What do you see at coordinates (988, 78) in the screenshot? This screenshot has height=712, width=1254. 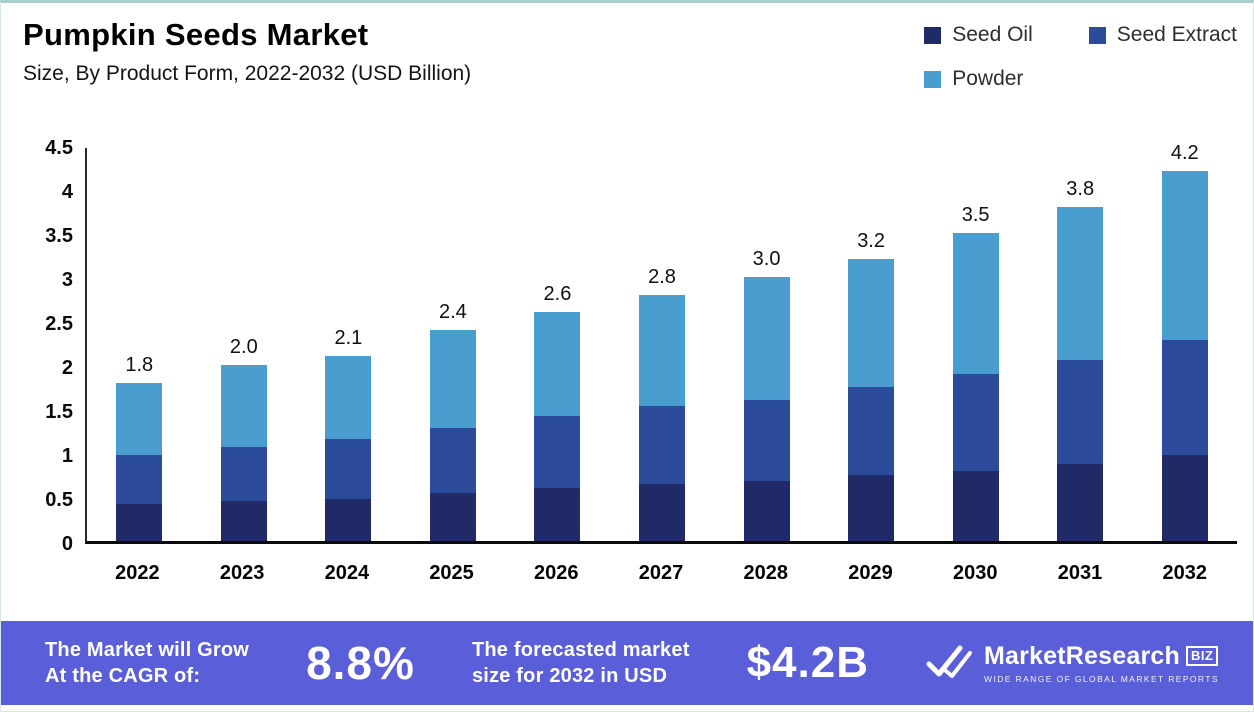 I see `legend-label-powder: Powder` at bounding box center [988, 78].